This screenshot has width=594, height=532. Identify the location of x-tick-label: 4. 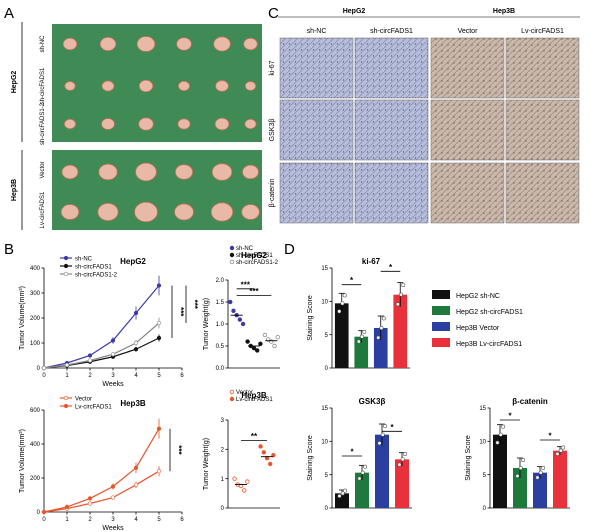
(136, 520).